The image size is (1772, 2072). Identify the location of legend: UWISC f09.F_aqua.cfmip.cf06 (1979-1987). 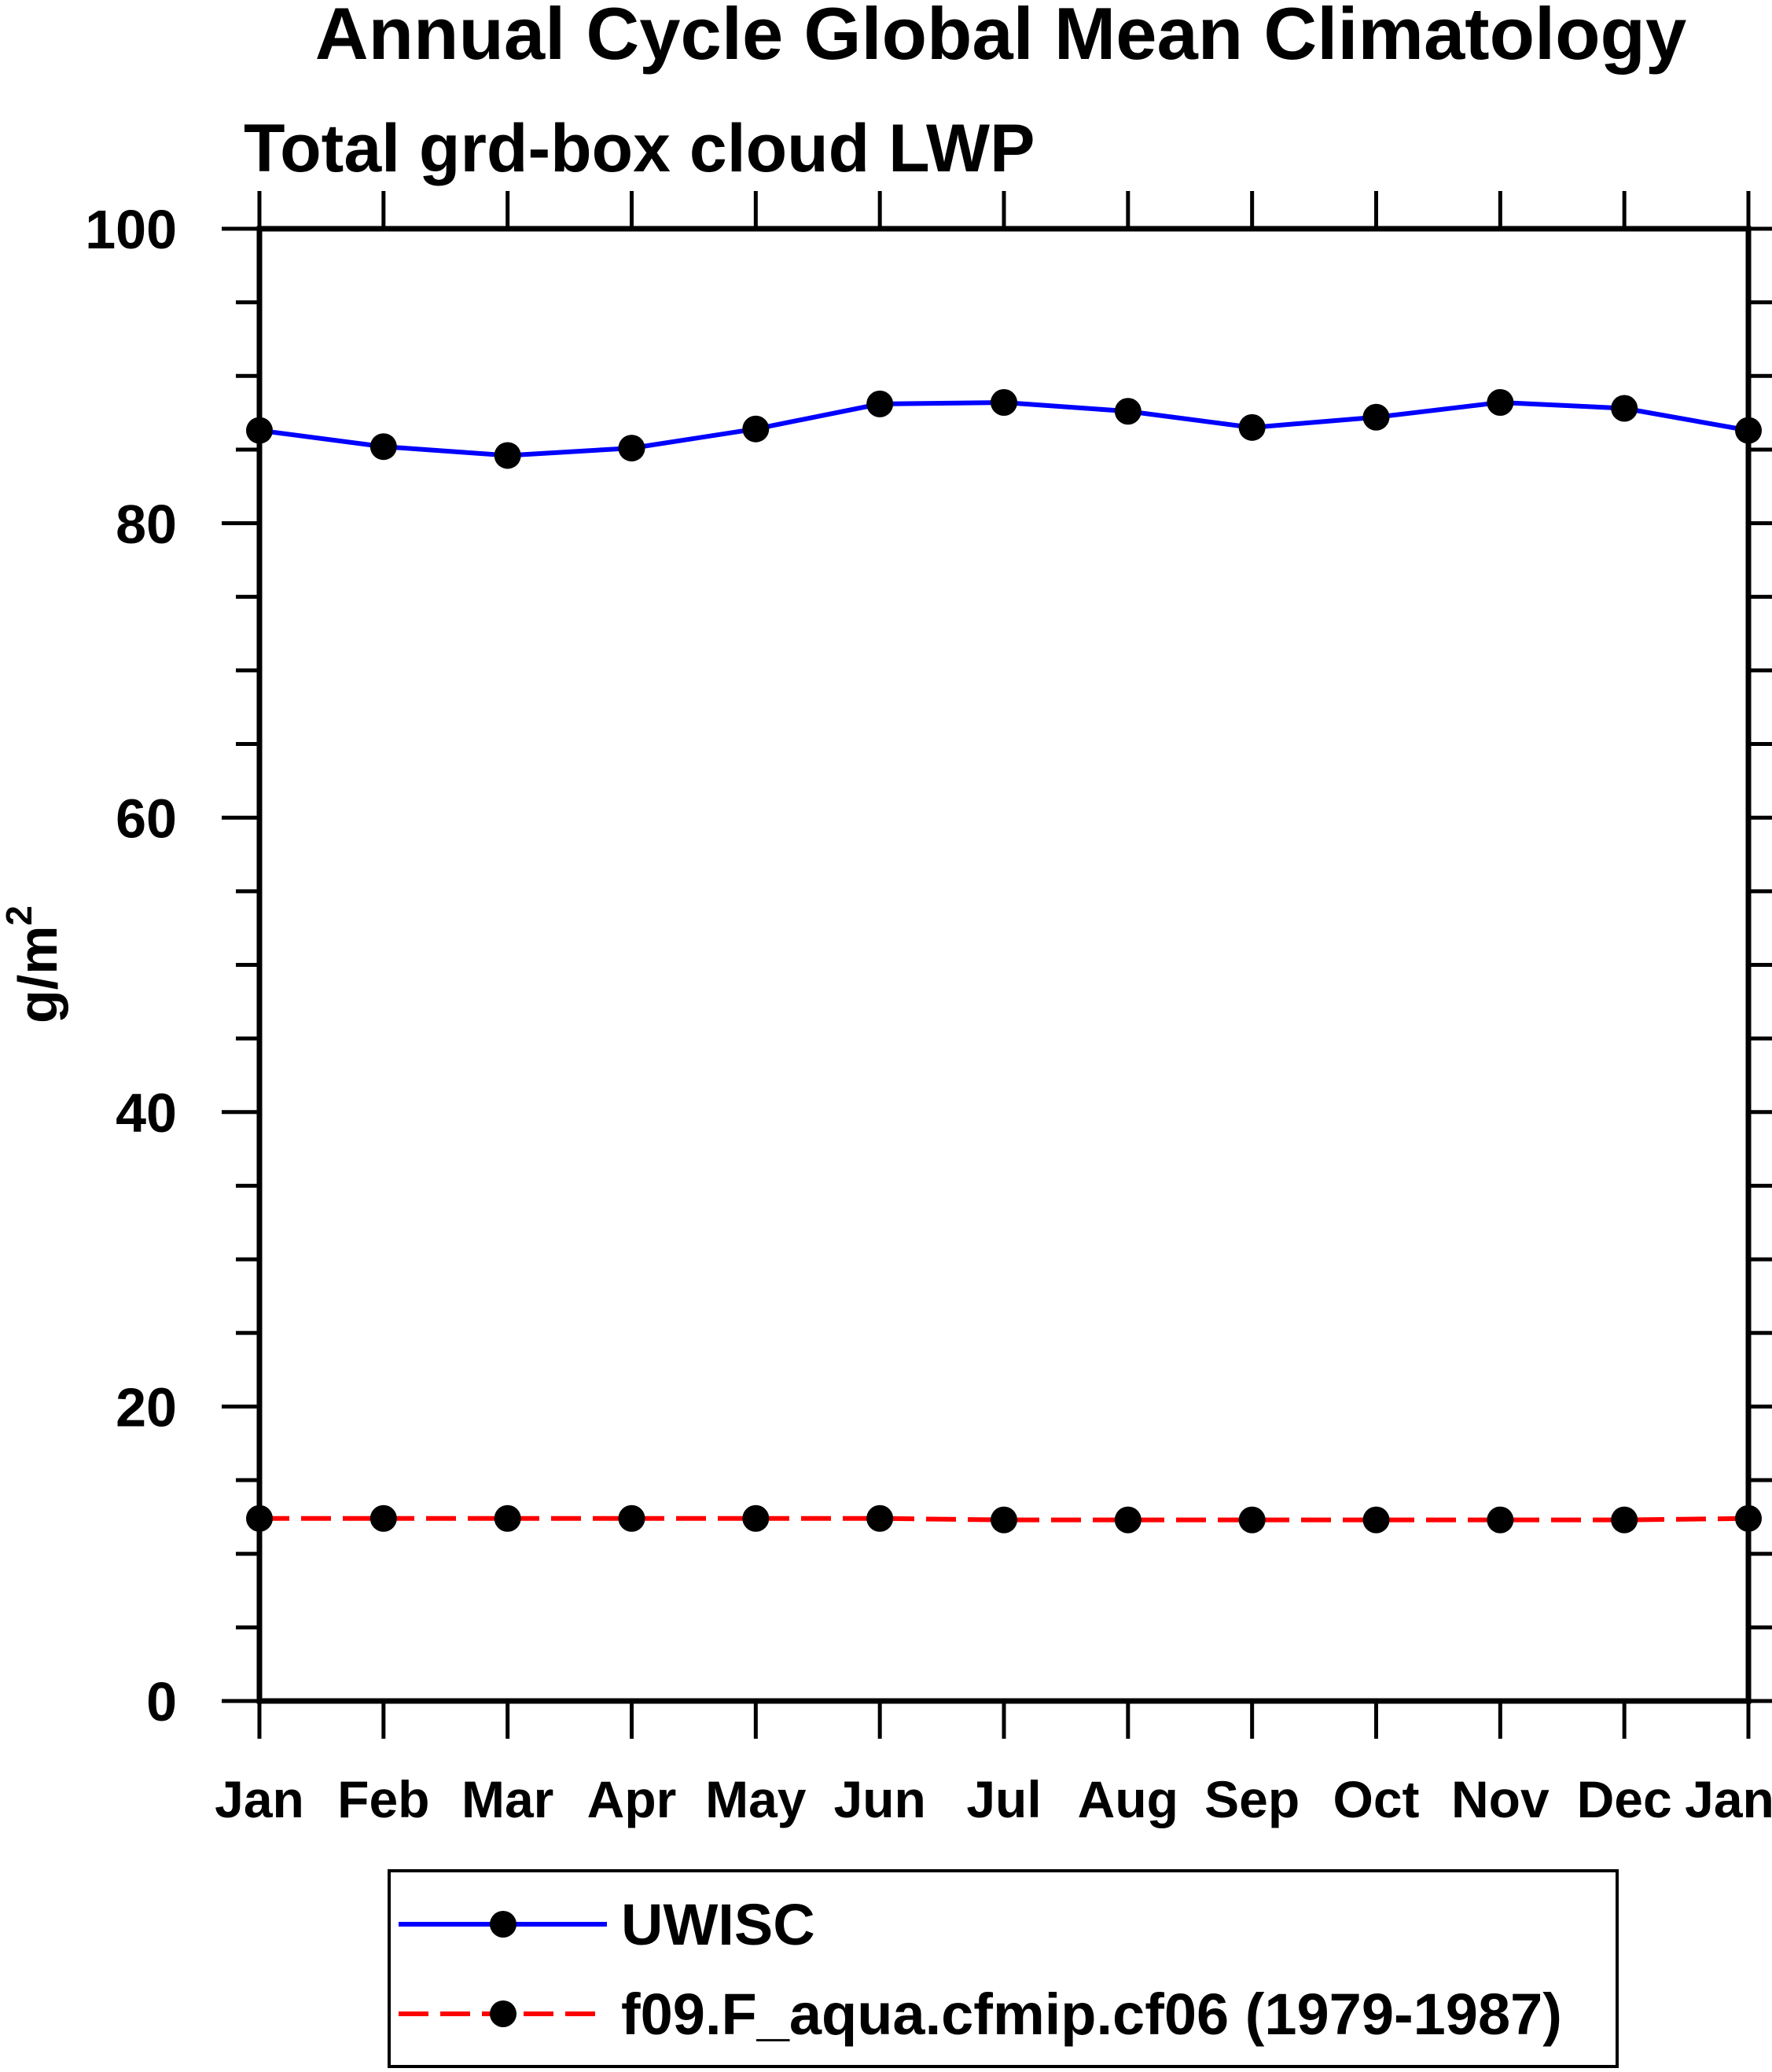
(1003, 1969).